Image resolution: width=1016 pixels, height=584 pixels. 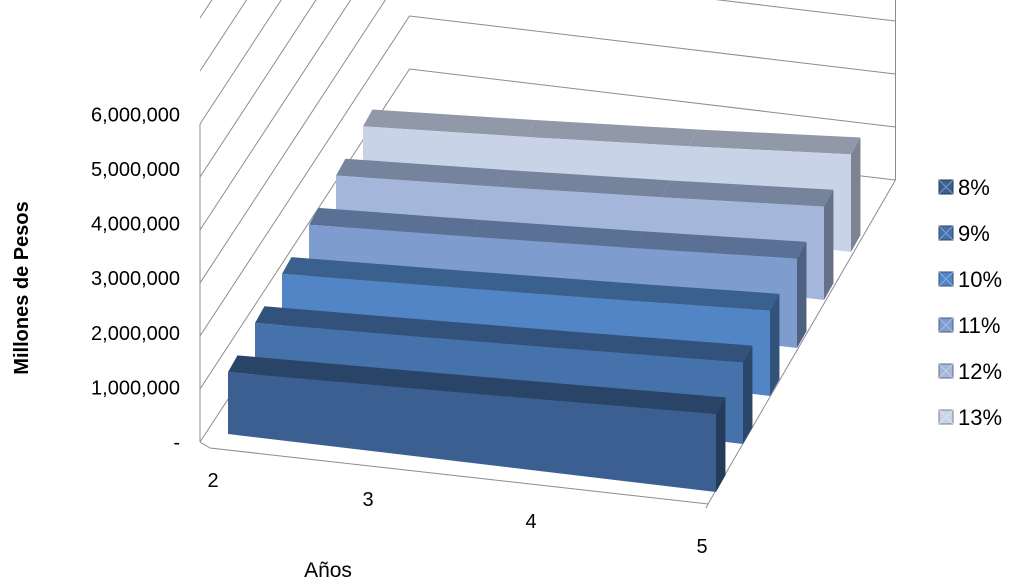 I want to click on x-tick-label: 3, so click(x=367, y=500).